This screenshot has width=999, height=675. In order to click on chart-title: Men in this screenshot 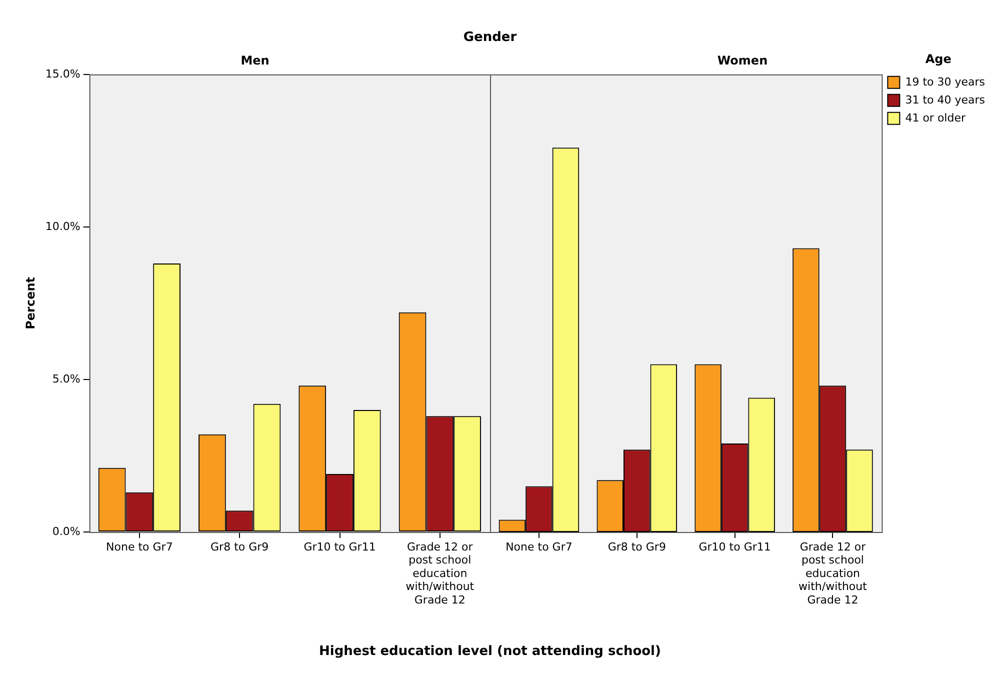, I will do `click(255, 60)`.